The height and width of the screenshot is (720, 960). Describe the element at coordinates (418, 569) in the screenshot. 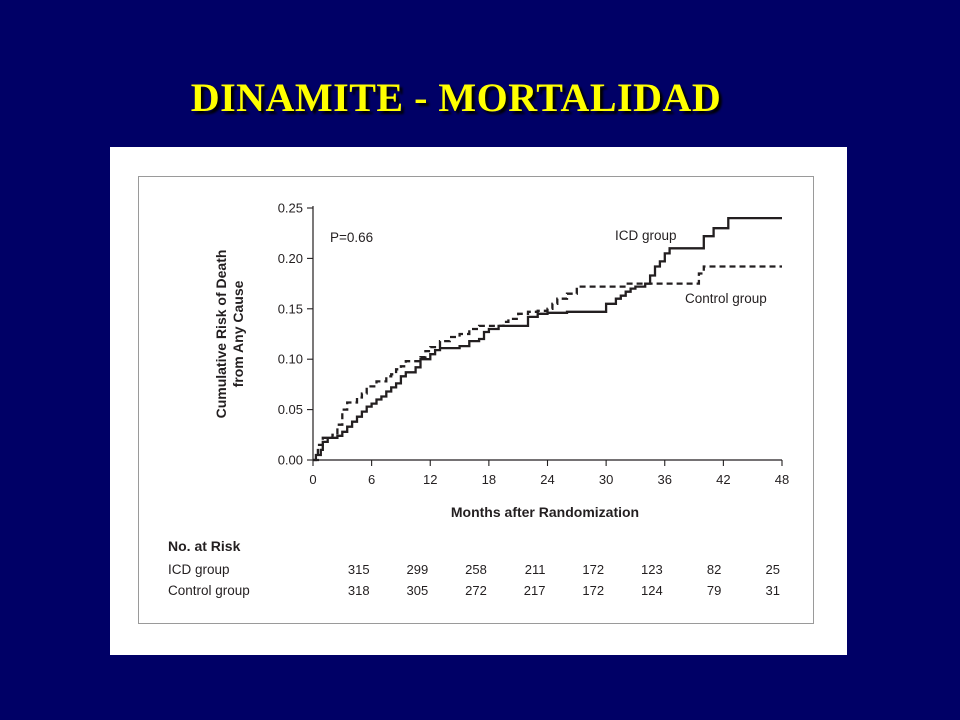

I see `risk-value: 299` at that location.